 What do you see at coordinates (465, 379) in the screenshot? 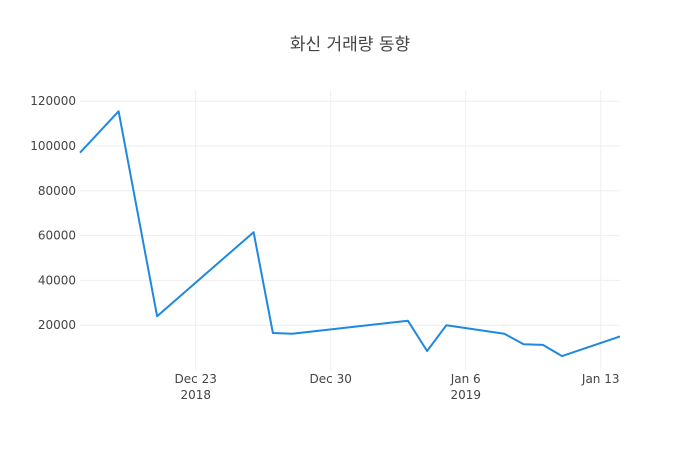
I see `x-tick-label: Jan 6` at bounding box center [465, 379].